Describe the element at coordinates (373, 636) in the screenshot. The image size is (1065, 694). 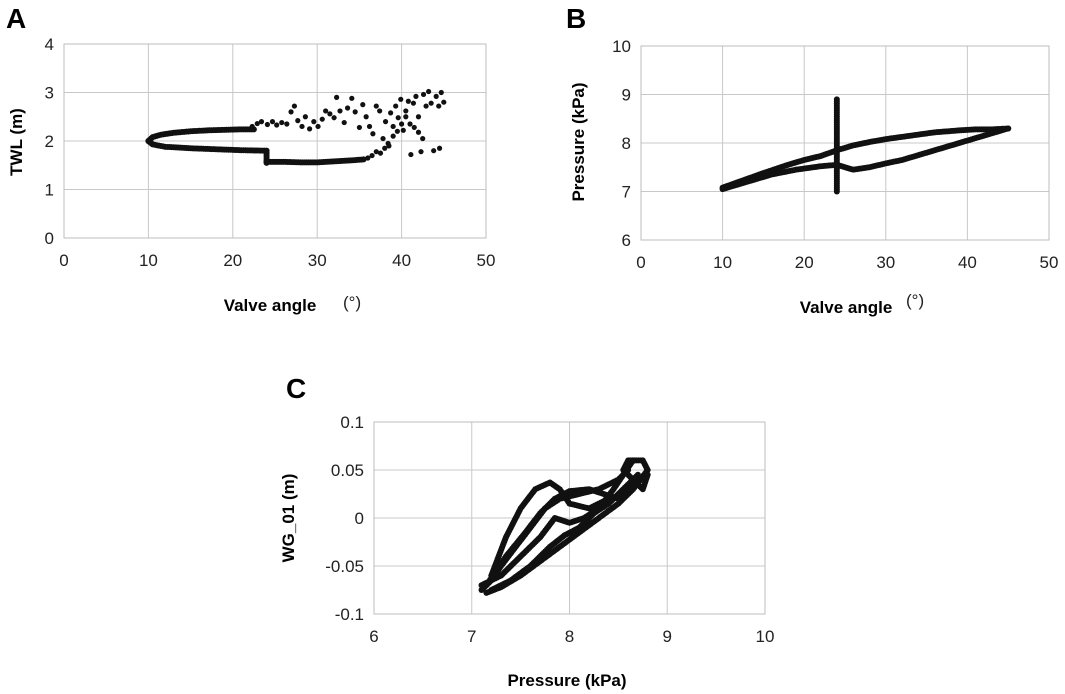
I see `x-tick-label-c-0: 6` at that location.